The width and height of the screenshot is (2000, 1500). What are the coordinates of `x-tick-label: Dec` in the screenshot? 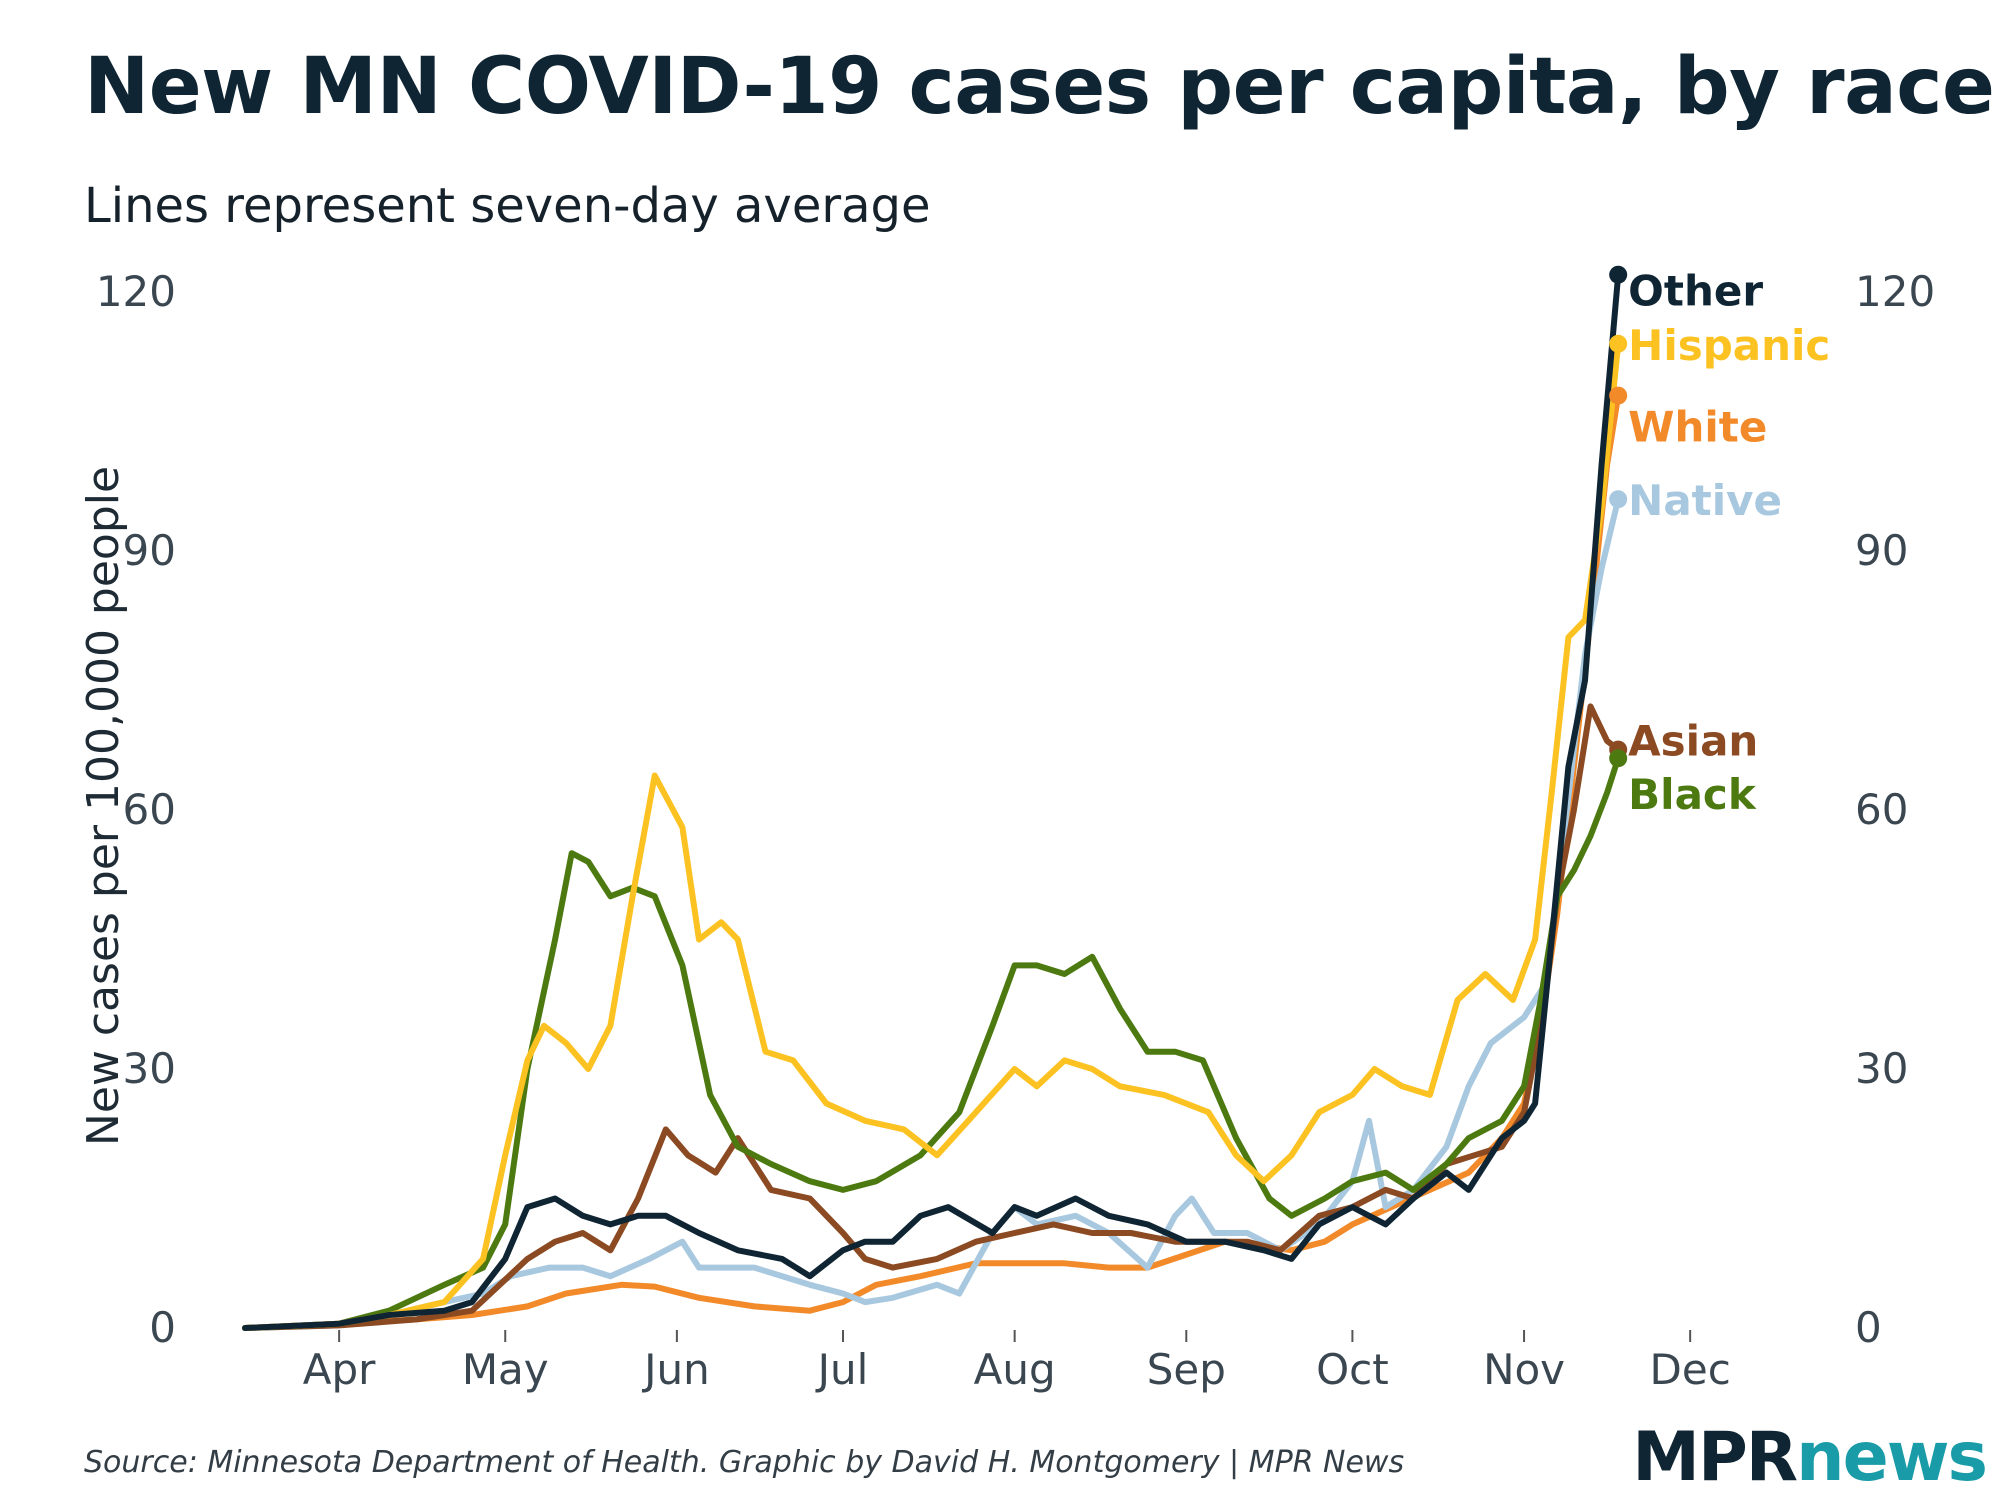 It's located at (1690, 1369).